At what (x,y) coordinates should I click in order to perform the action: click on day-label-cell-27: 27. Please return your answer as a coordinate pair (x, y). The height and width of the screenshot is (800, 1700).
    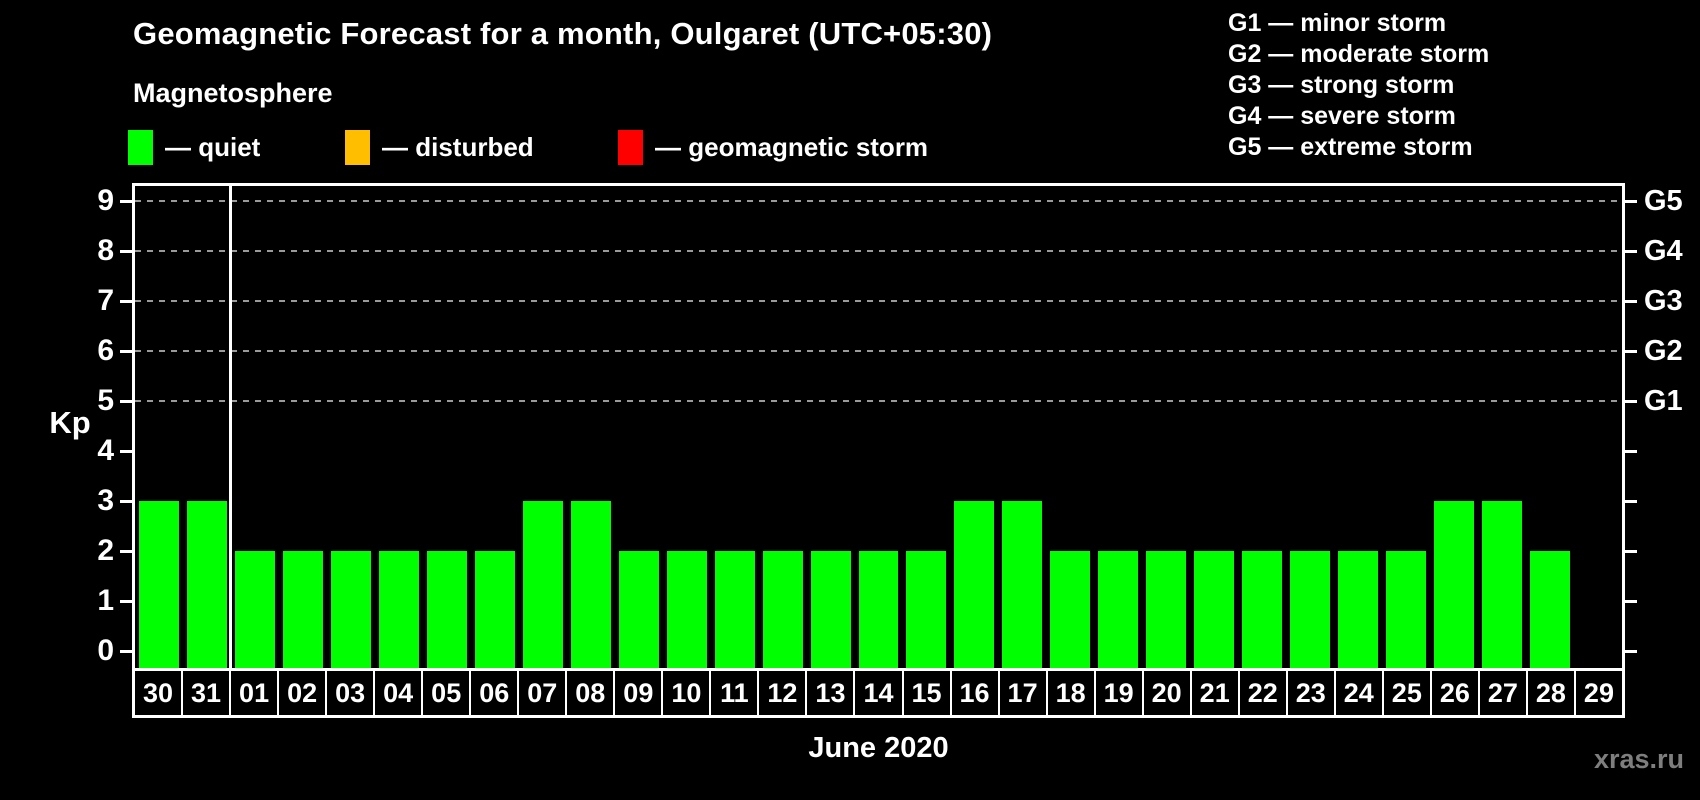
    Looking at the image, I should click on (1503, 693).